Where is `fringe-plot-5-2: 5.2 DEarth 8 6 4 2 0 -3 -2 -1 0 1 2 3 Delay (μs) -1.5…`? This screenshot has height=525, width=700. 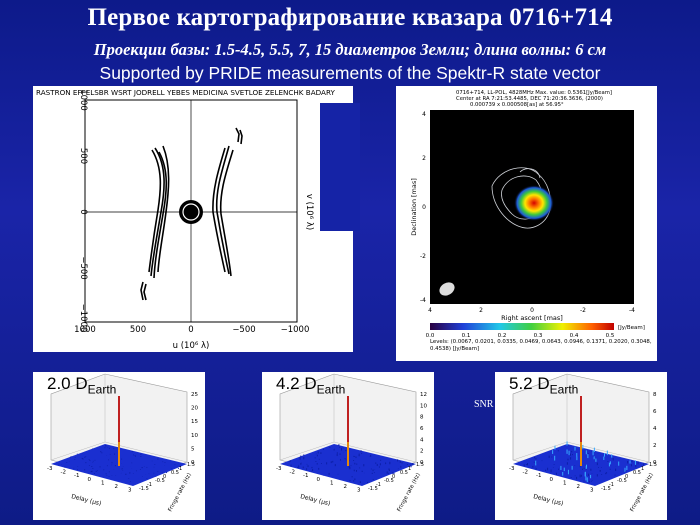
fringe-plot-5-2: 5.2 DEarth 8 6 4 2 0 -3 -2 -1 0 1 2 3 Delay (μs) -1.5… is located at coordinates (581, 446).